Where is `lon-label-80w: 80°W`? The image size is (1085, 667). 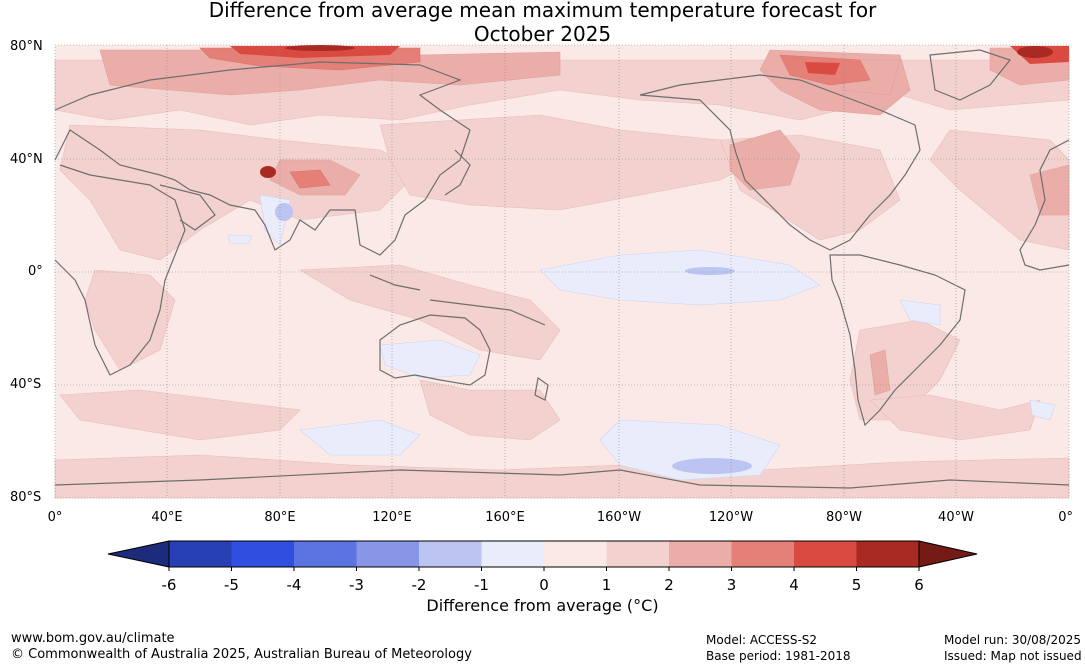 lon-label-80w: 80°W is located at coordinates (844, 517).